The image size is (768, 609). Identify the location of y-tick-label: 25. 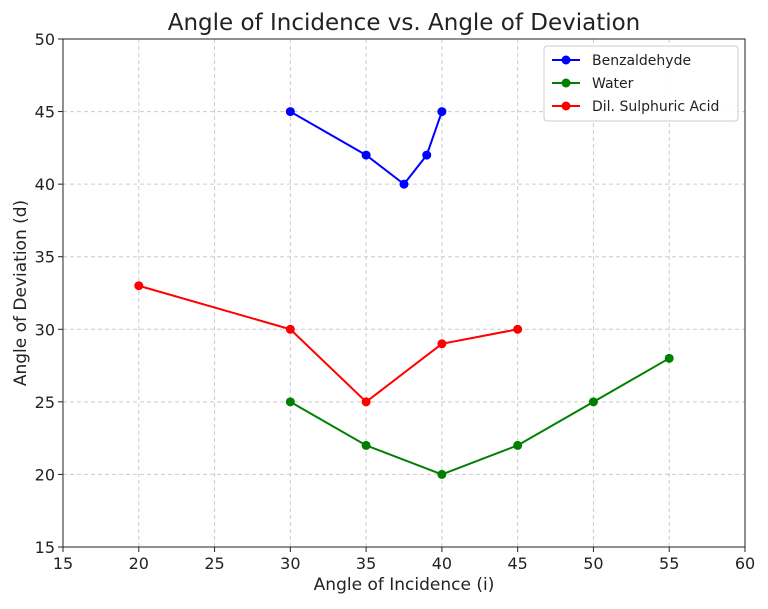
(45, 402).